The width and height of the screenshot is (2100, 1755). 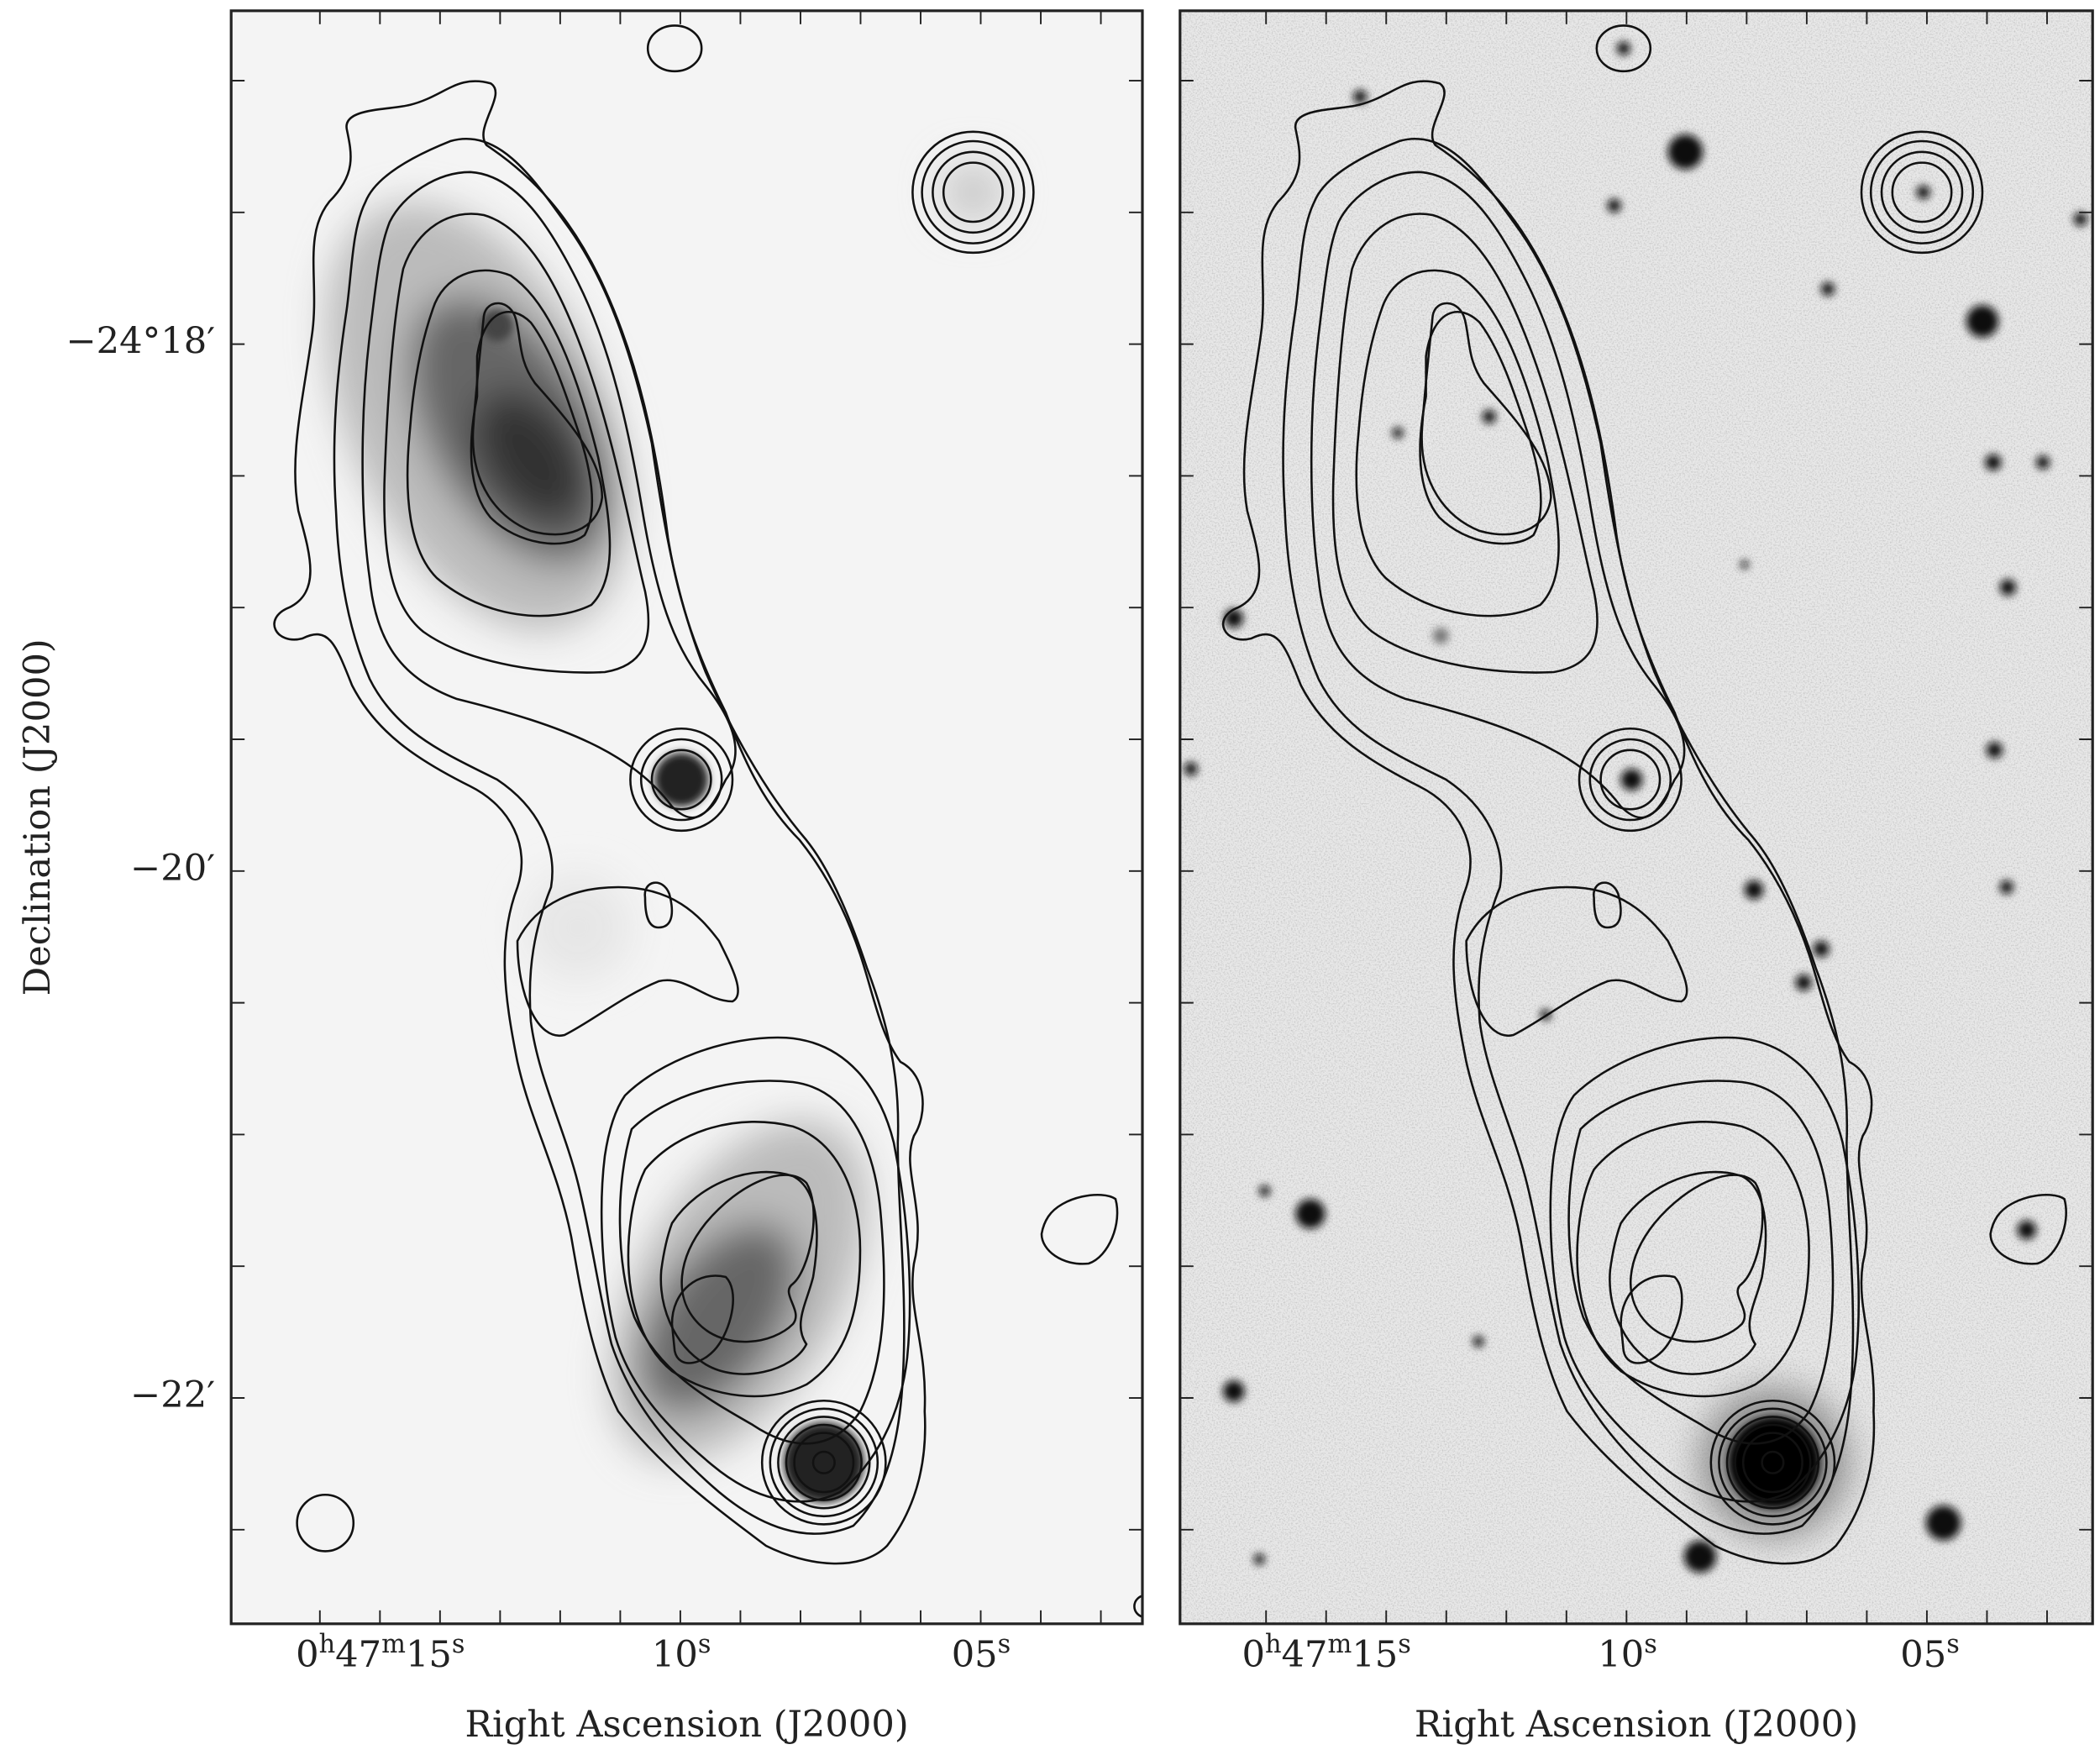 What do you see at coordinates (172, 869) in the screenshot?
I see `y-tick-label: −20′` at bounding box center [172, 869].